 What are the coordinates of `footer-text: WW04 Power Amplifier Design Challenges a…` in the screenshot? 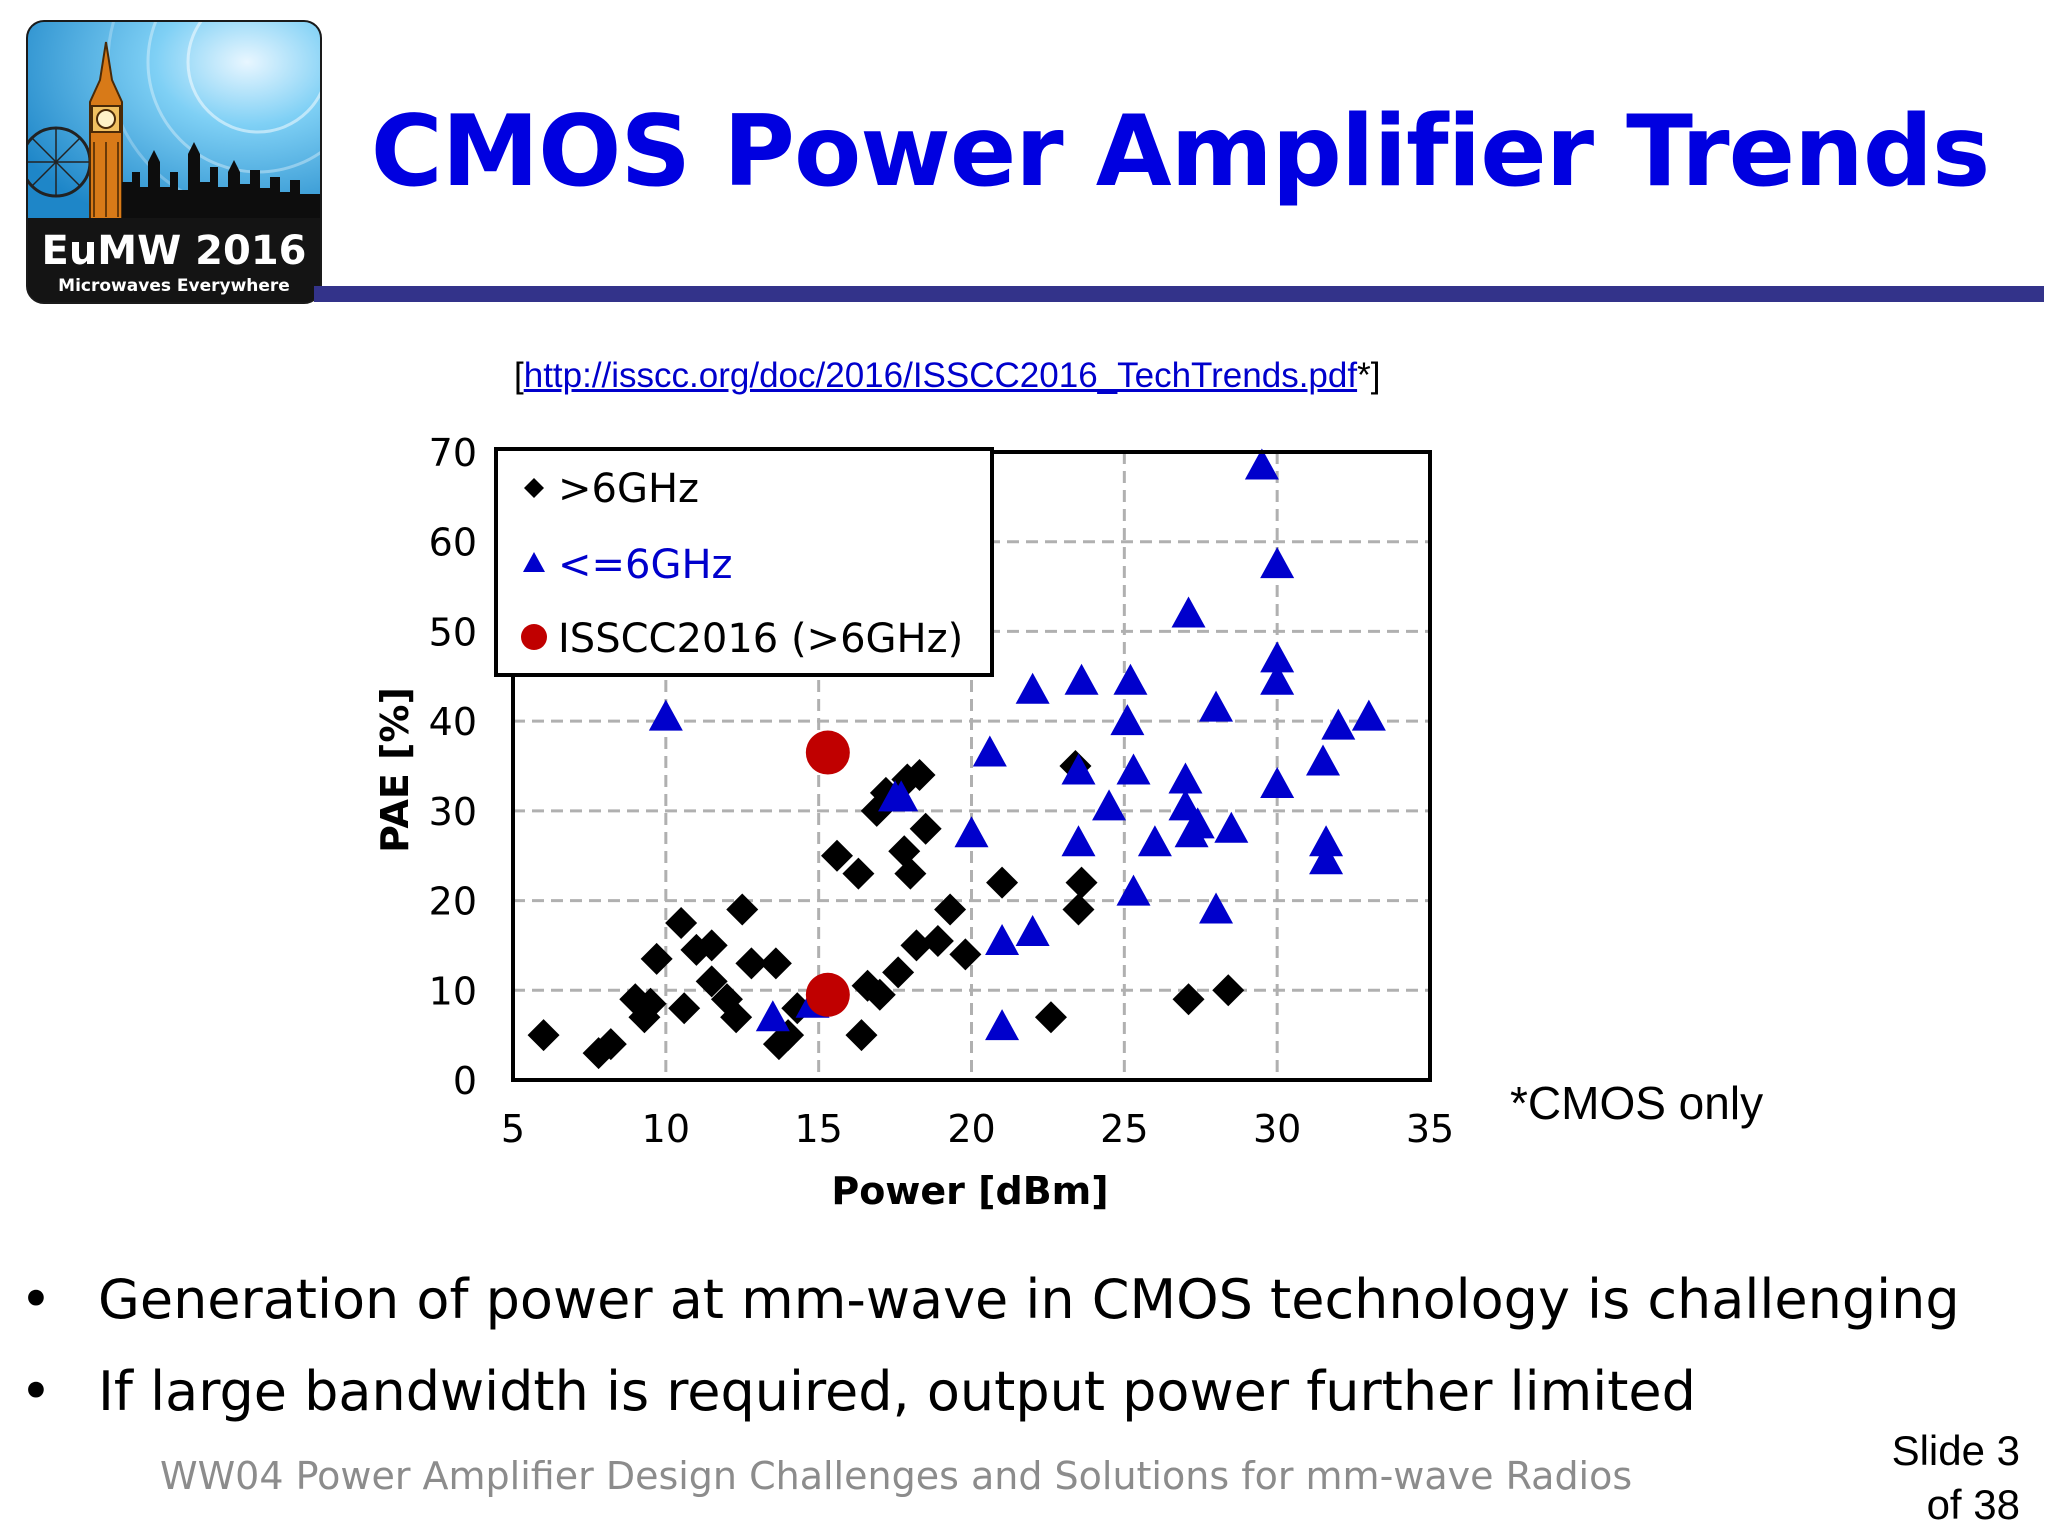 It's located at (896, 1476).